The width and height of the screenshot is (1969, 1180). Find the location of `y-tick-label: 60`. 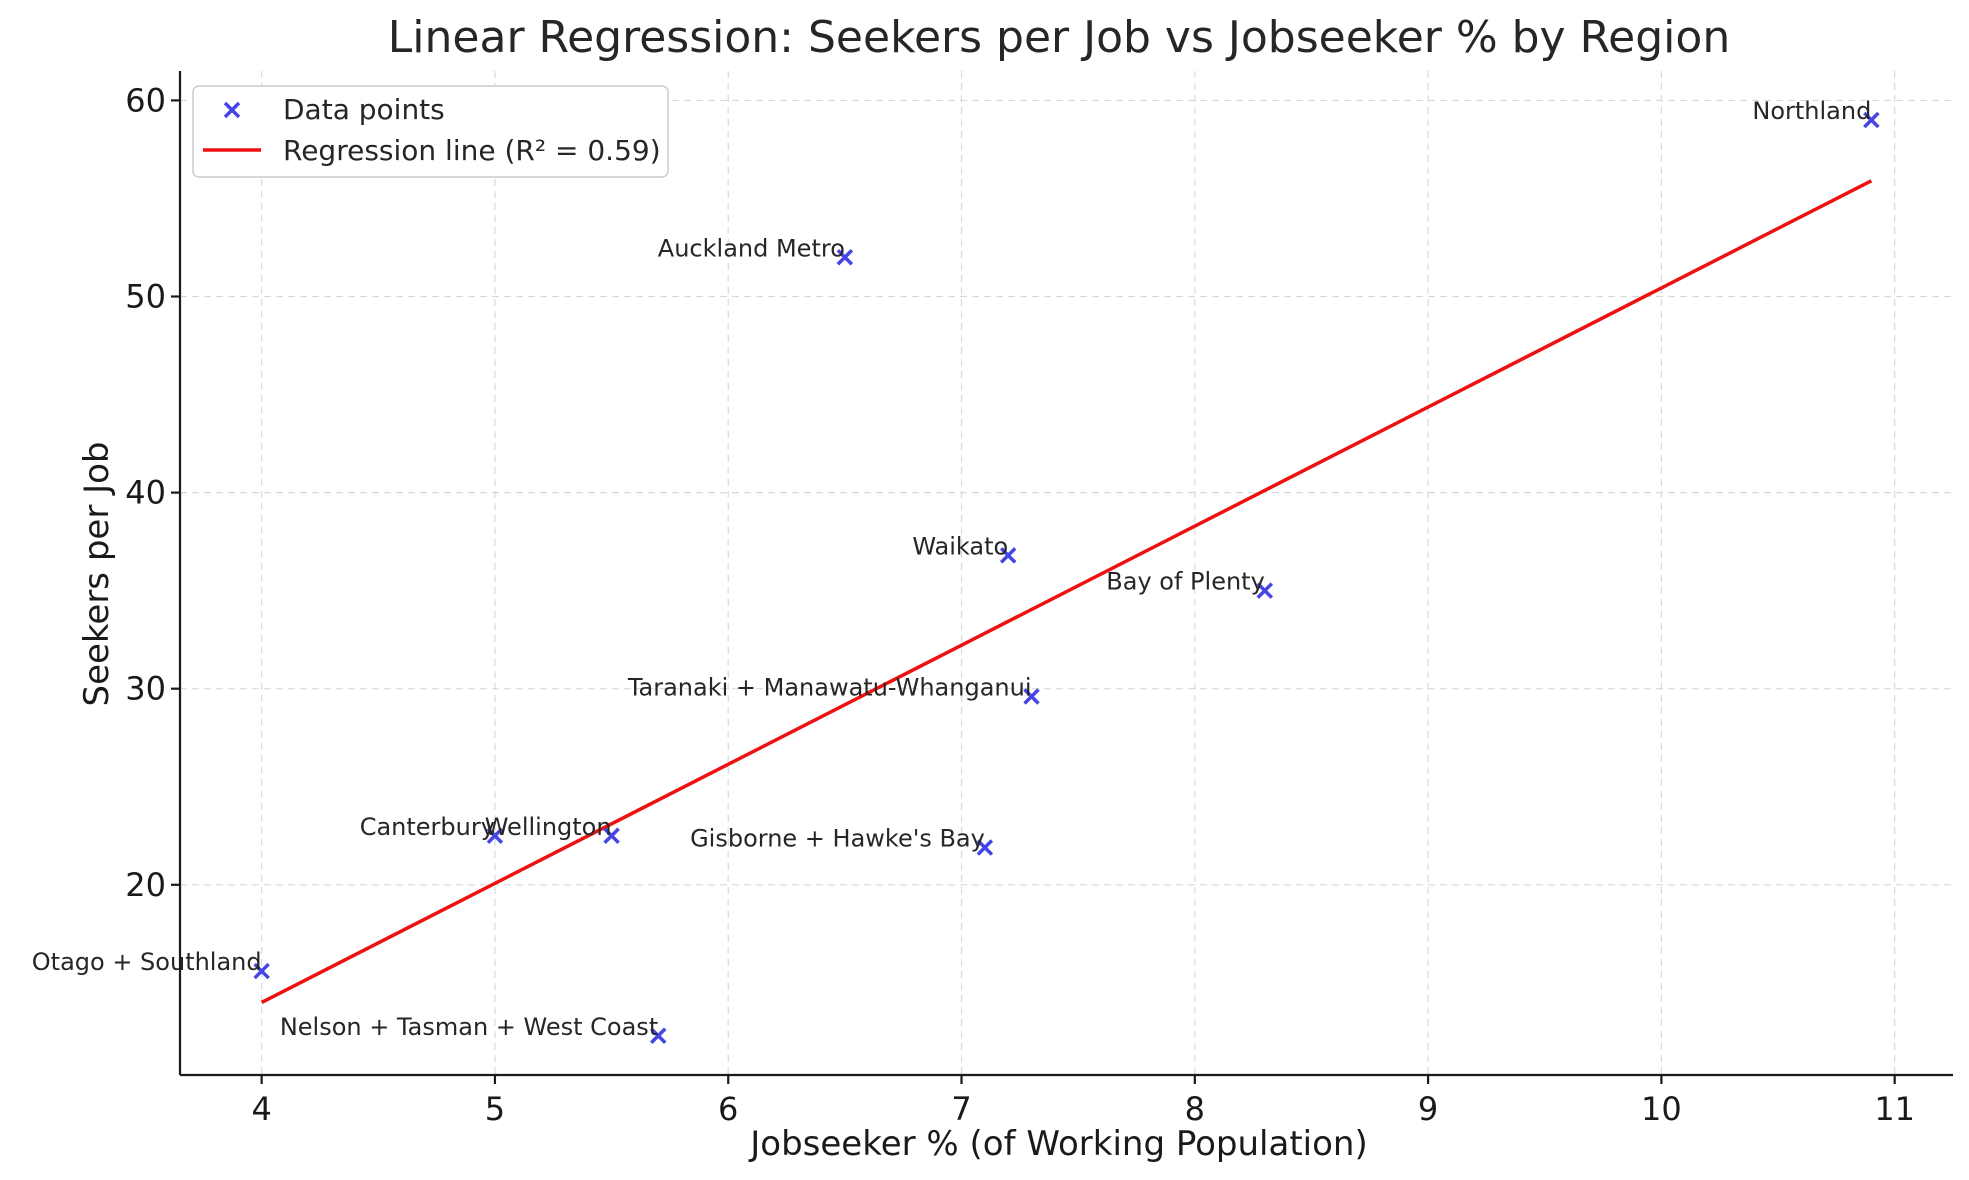

y-tick-label: 60 is located at coordinates (145, 100).